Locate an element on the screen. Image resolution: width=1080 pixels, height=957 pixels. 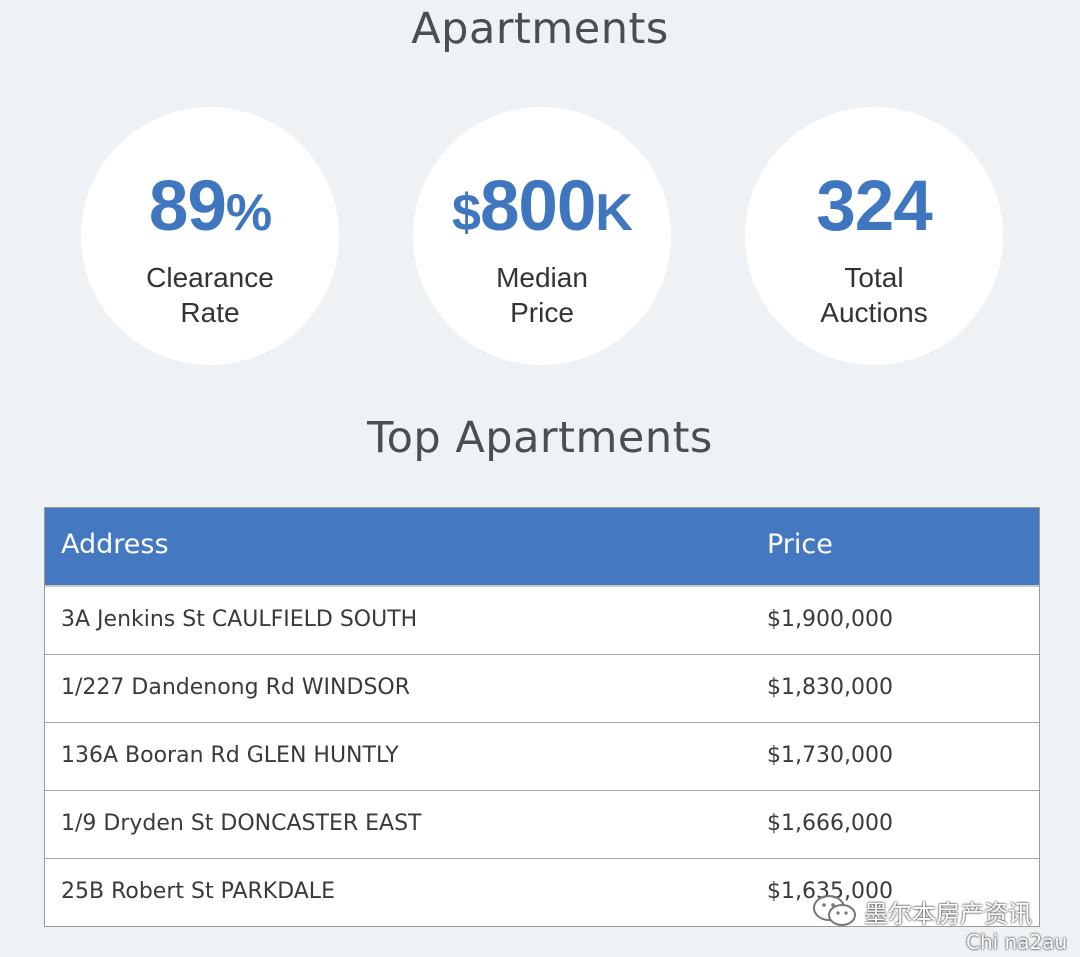
stat-value-number: 324 is located at coordinates (874, 206).